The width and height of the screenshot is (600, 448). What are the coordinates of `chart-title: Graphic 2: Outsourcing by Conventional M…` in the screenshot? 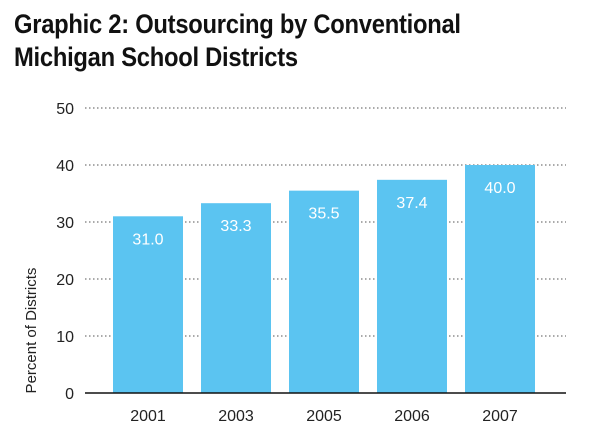 It's located at (237, 40).